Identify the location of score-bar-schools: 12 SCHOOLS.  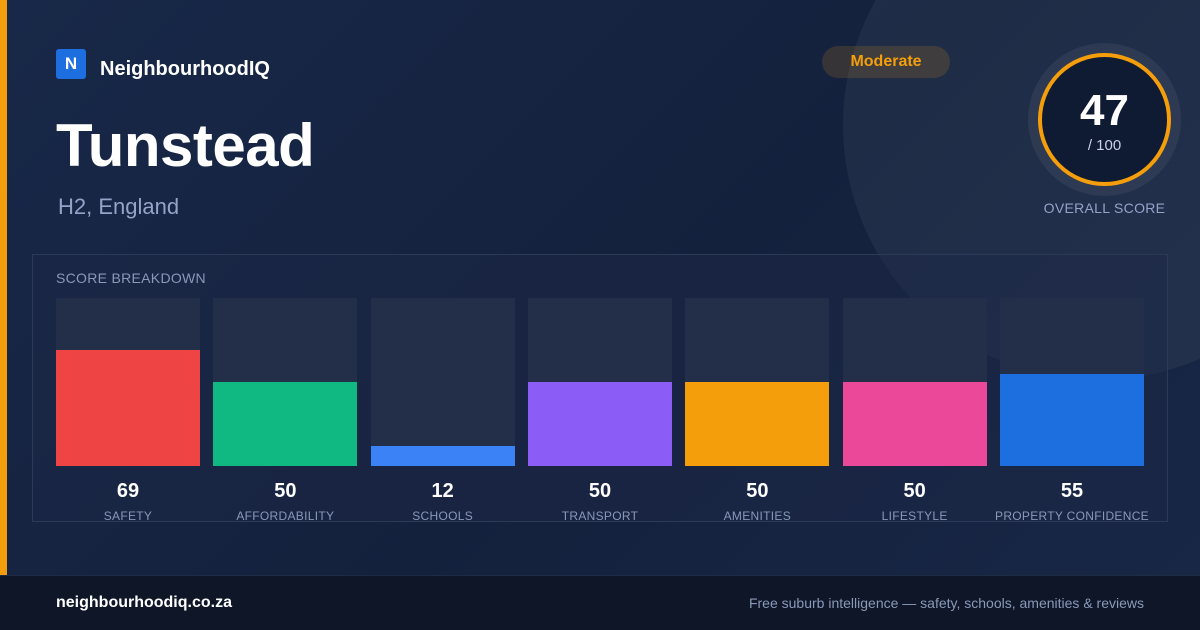
(442, 413).